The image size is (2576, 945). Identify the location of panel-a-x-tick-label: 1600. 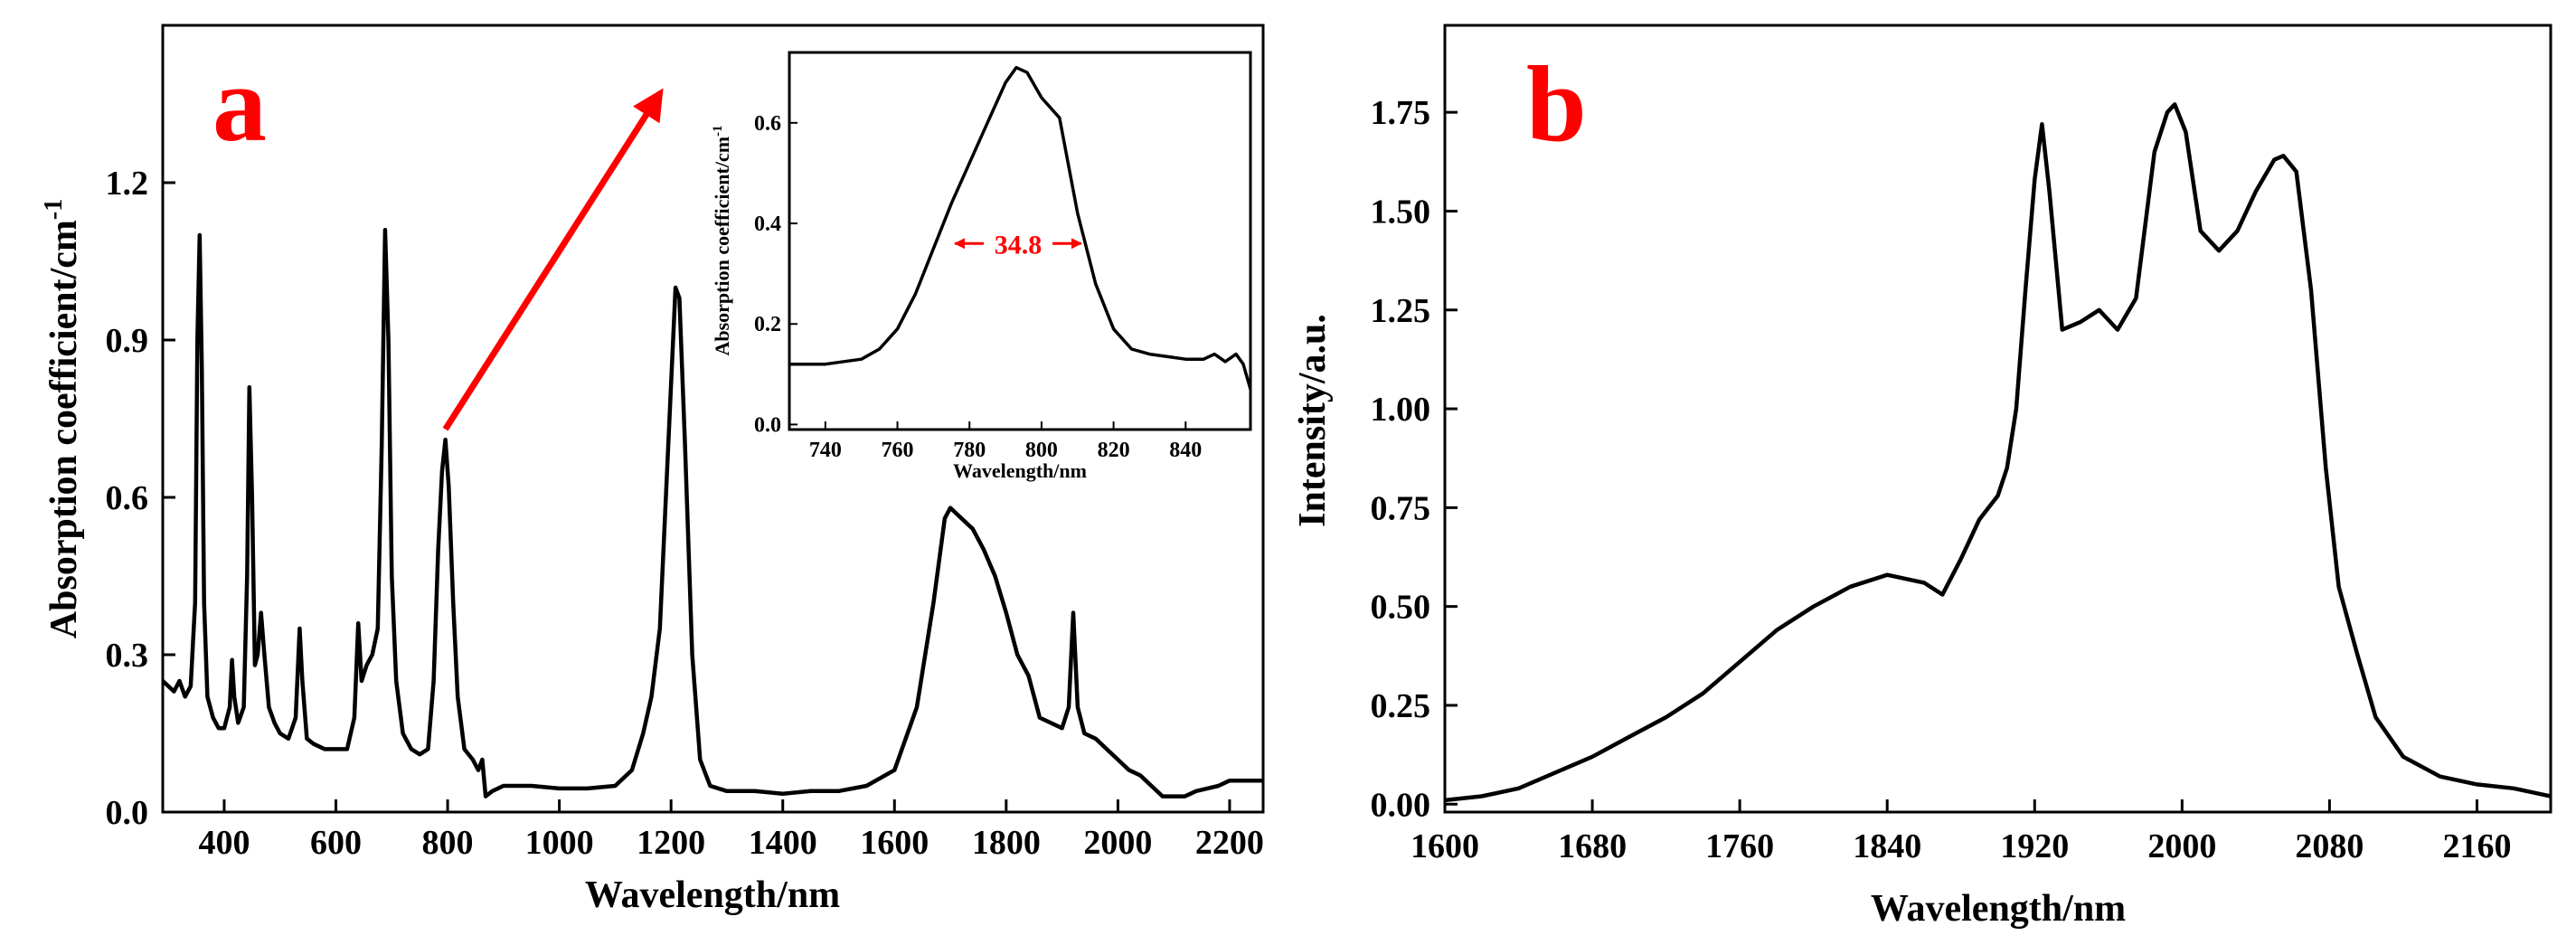
(894, 843).